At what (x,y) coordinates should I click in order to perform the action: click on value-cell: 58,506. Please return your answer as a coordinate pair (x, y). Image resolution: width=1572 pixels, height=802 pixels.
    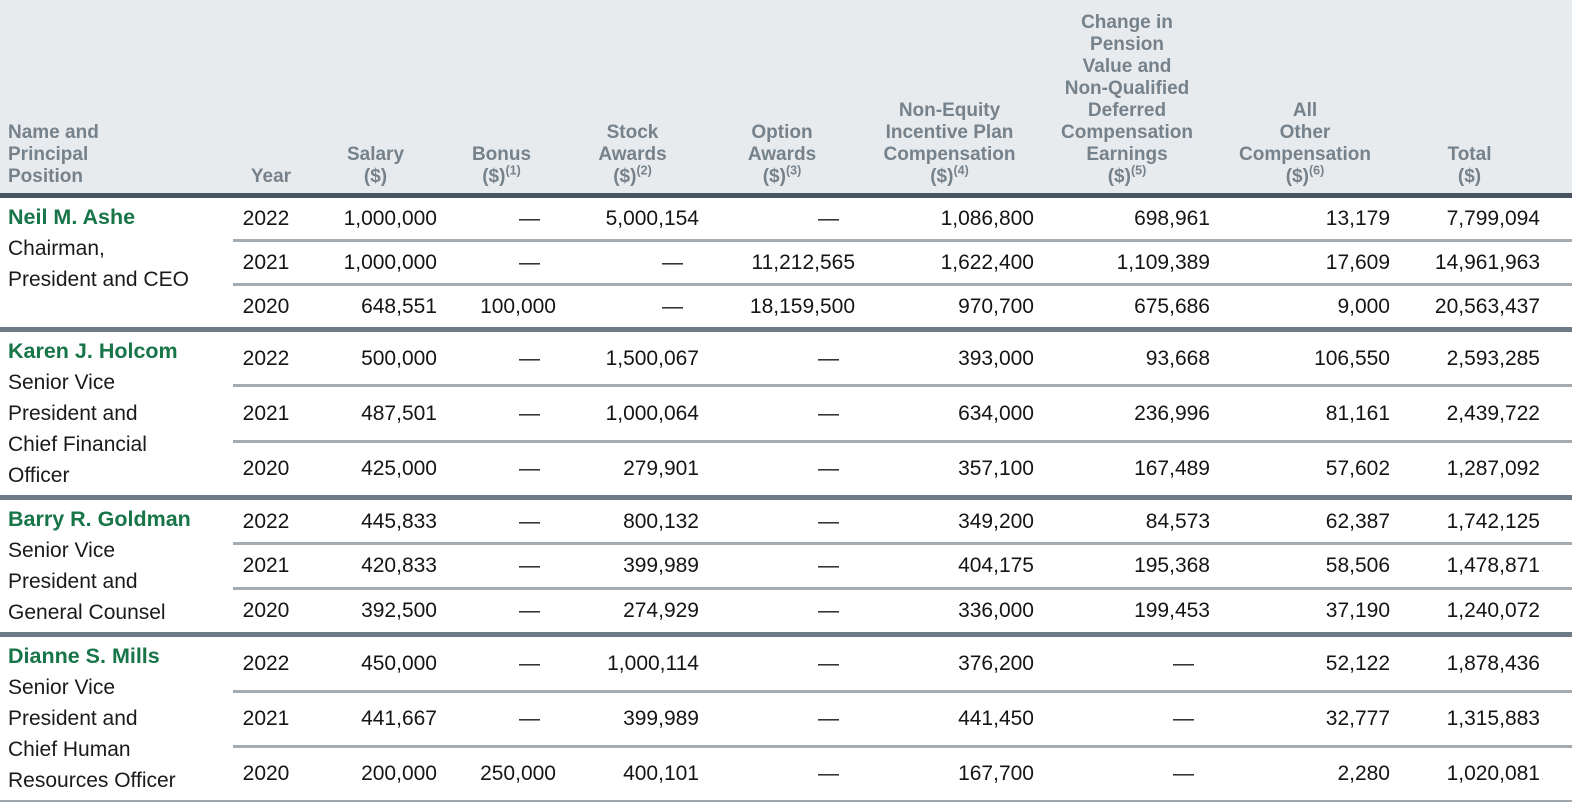
    Looking at the image, I should click on (1305, 565).